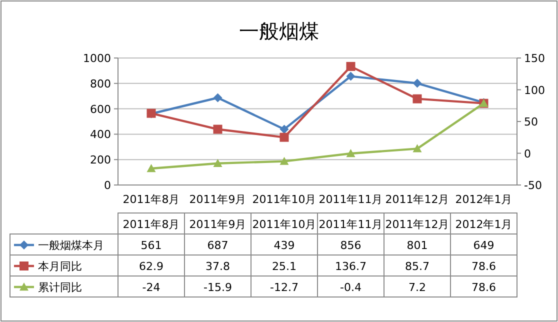 This screenshot has height=322, width=558. Describe the element at coordinates (151, 287) in the screenshot. I see `data-label: -24` at that location.